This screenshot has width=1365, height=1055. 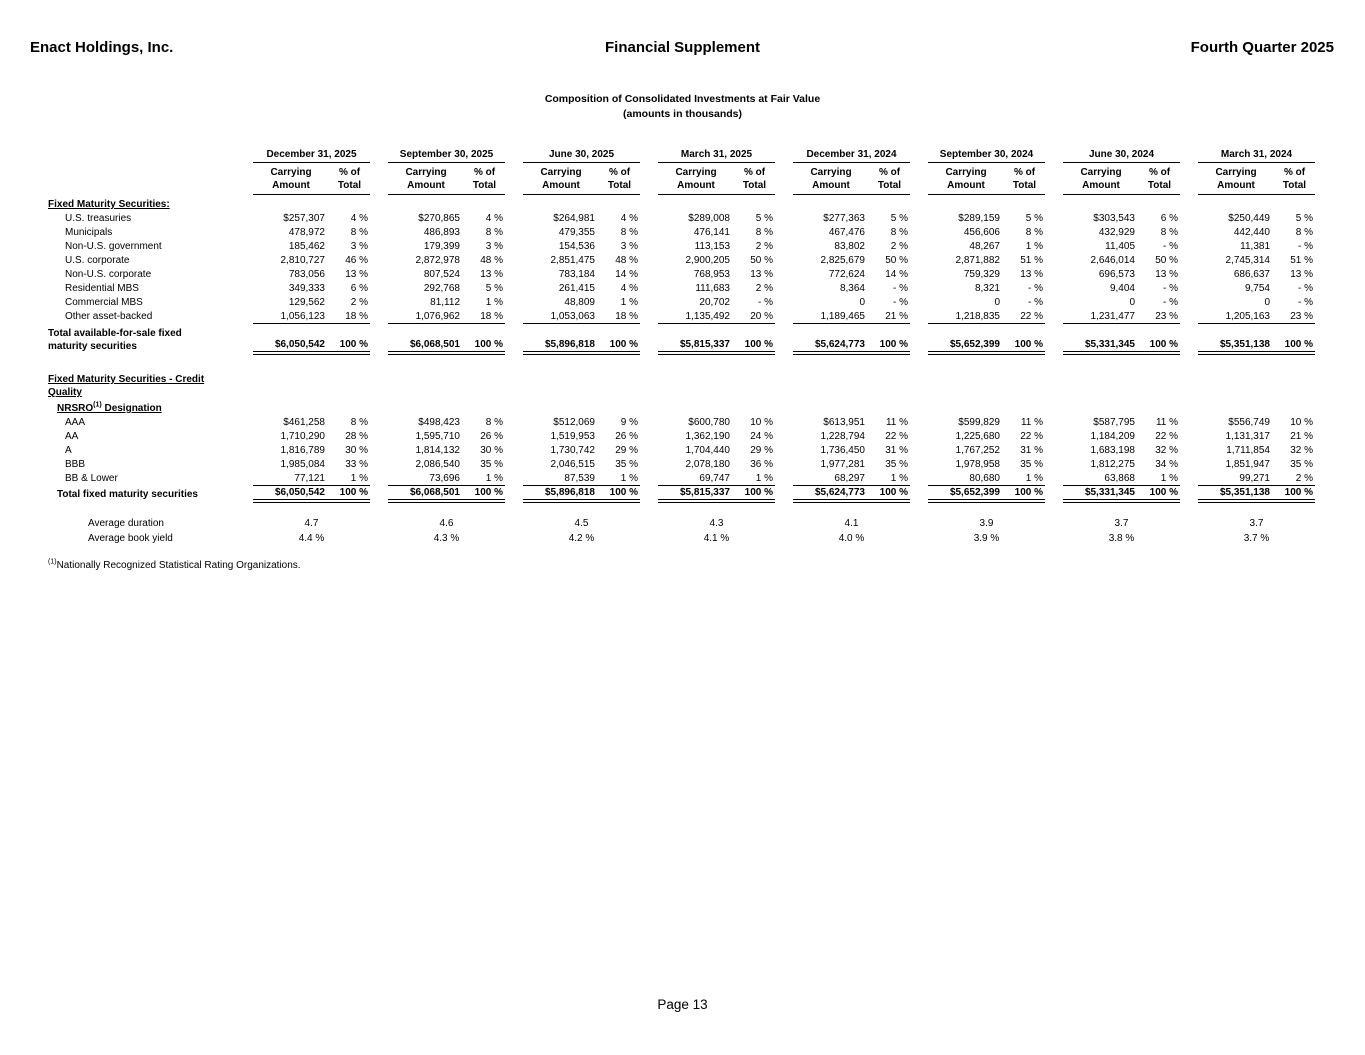 I want to click on metric-value-cell: 3.7, so click(x=1121, y=523).